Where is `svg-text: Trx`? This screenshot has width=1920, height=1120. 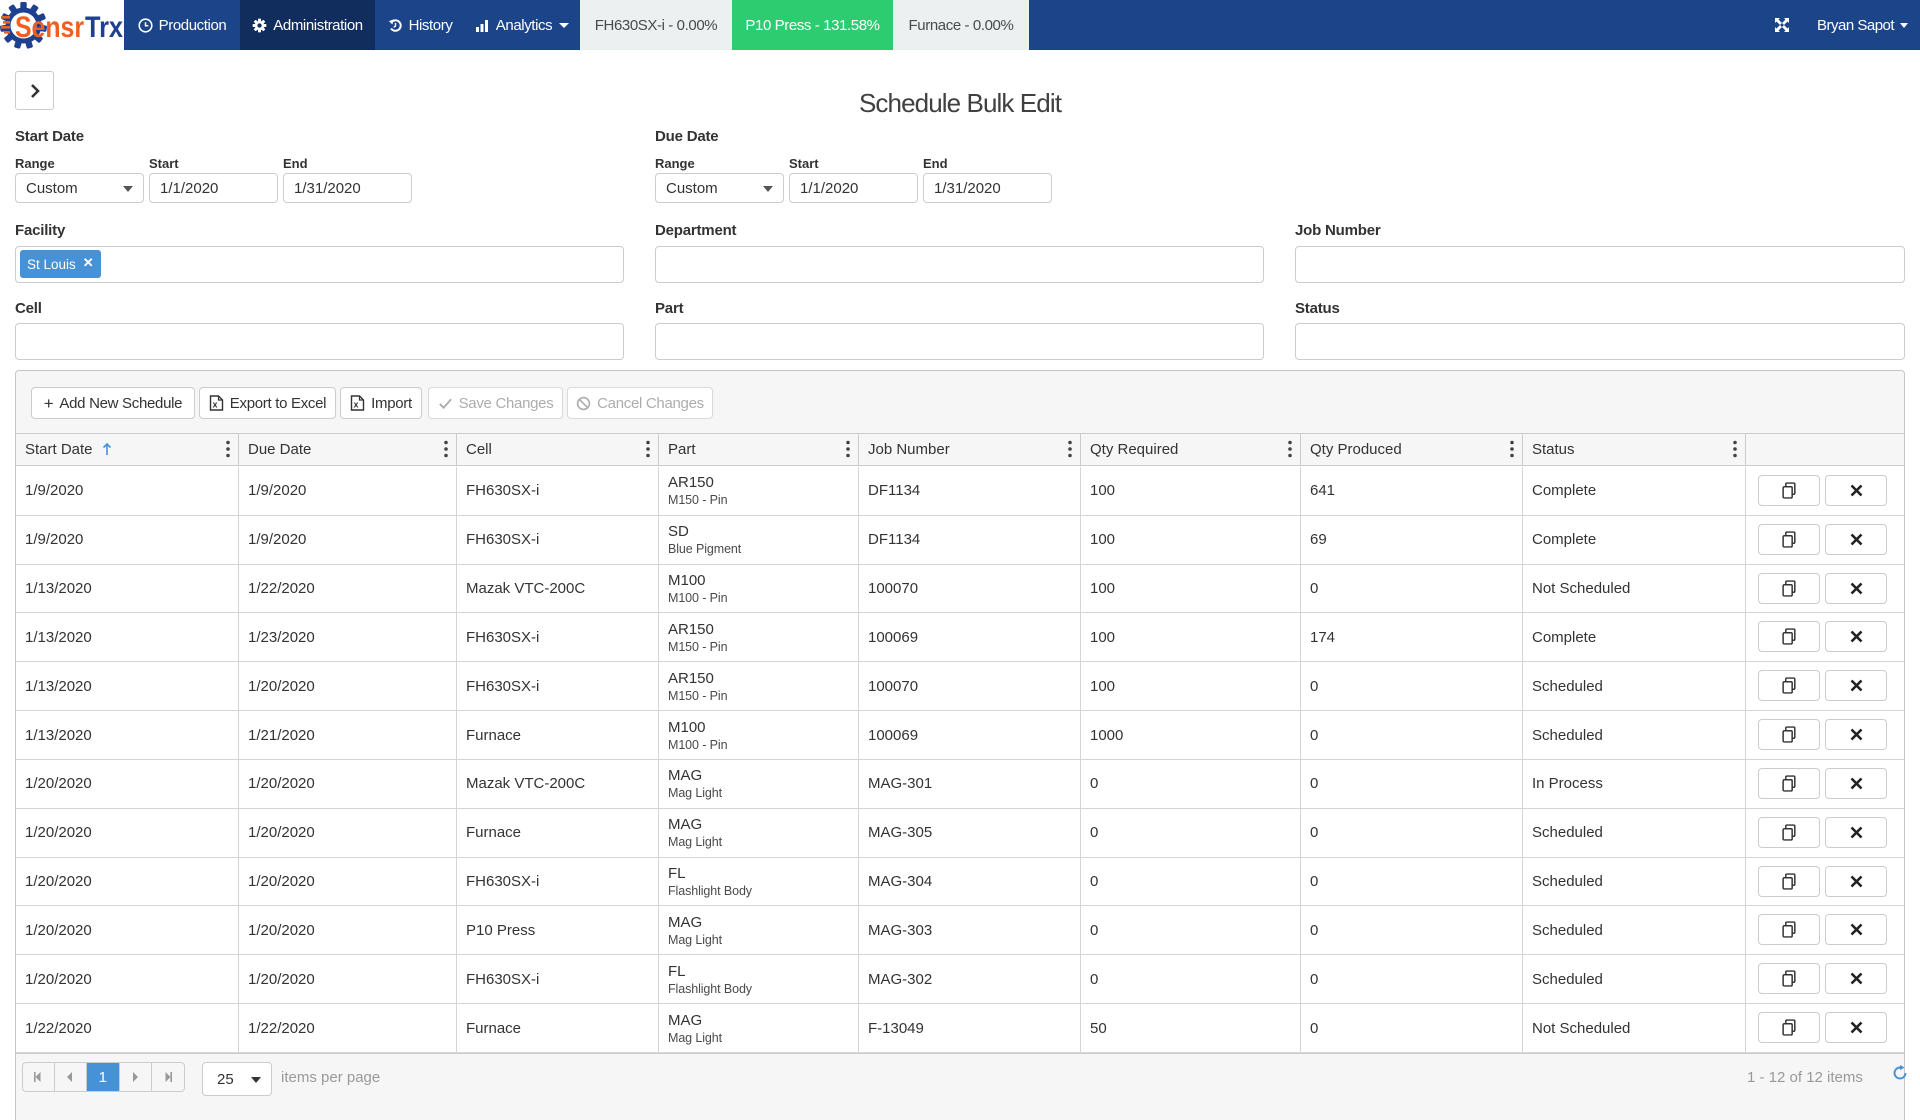
svg-text: Trx is located at coordinates (104, 27).